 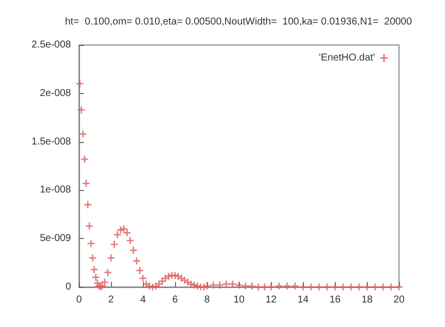 I want to click on x-tick-label: 20, so click(x=399, y=300).